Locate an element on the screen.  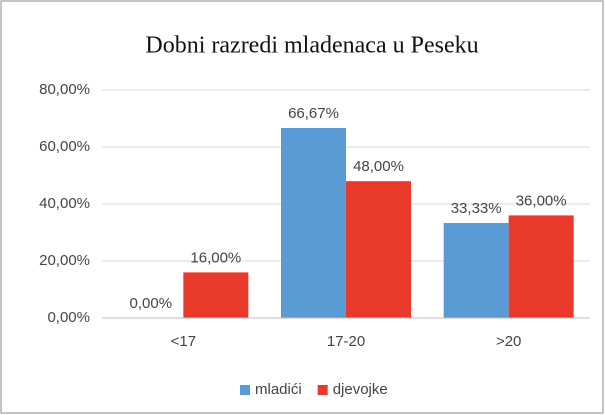
value-label: 0,00% is located at coordinates (151, 303).